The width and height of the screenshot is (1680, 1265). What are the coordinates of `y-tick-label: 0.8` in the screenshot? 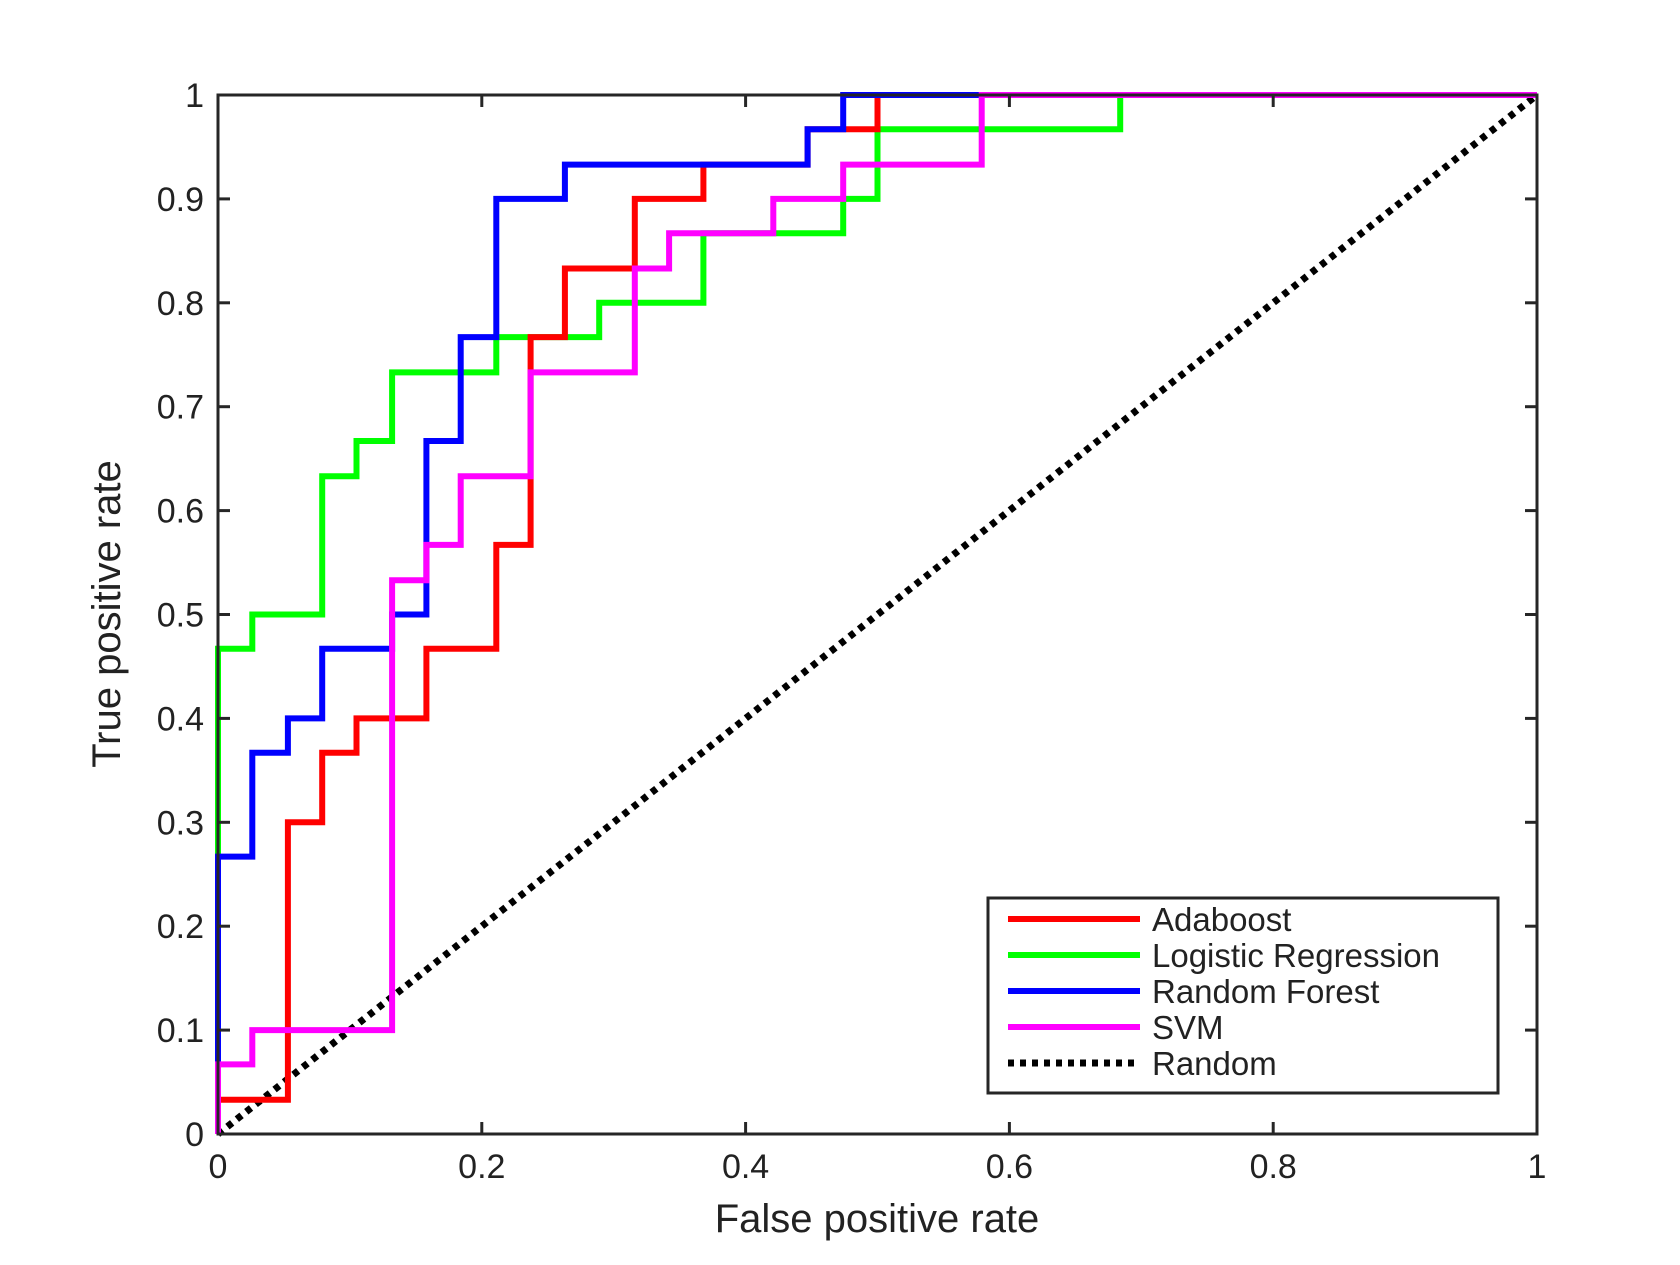 It's located at (180, 304).